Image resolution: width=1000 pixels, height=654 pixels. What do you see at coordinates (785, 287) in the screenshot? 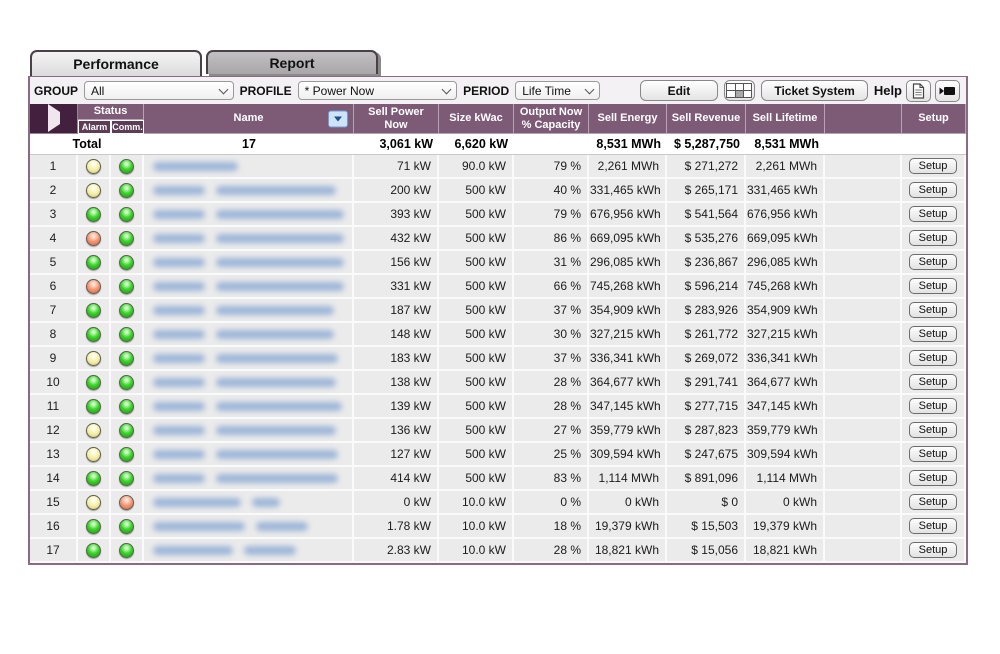
I see `sell-lifetime-cell: 745,268 kWh` at bounding box center [785, 287].